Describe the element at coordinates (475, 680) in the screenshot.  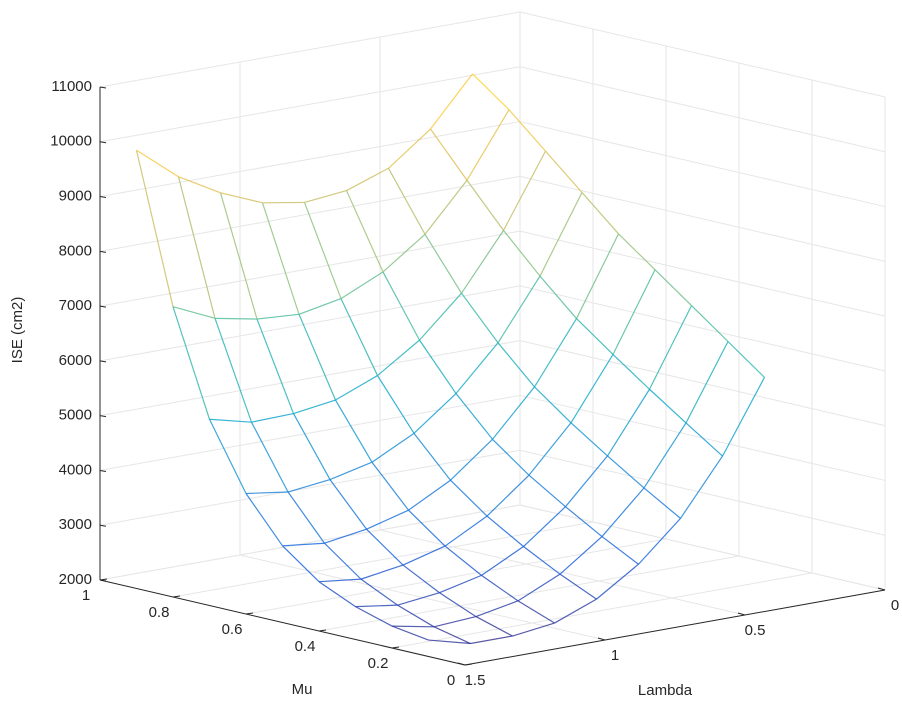
I see `x-tick-label: 1.5` at that location.